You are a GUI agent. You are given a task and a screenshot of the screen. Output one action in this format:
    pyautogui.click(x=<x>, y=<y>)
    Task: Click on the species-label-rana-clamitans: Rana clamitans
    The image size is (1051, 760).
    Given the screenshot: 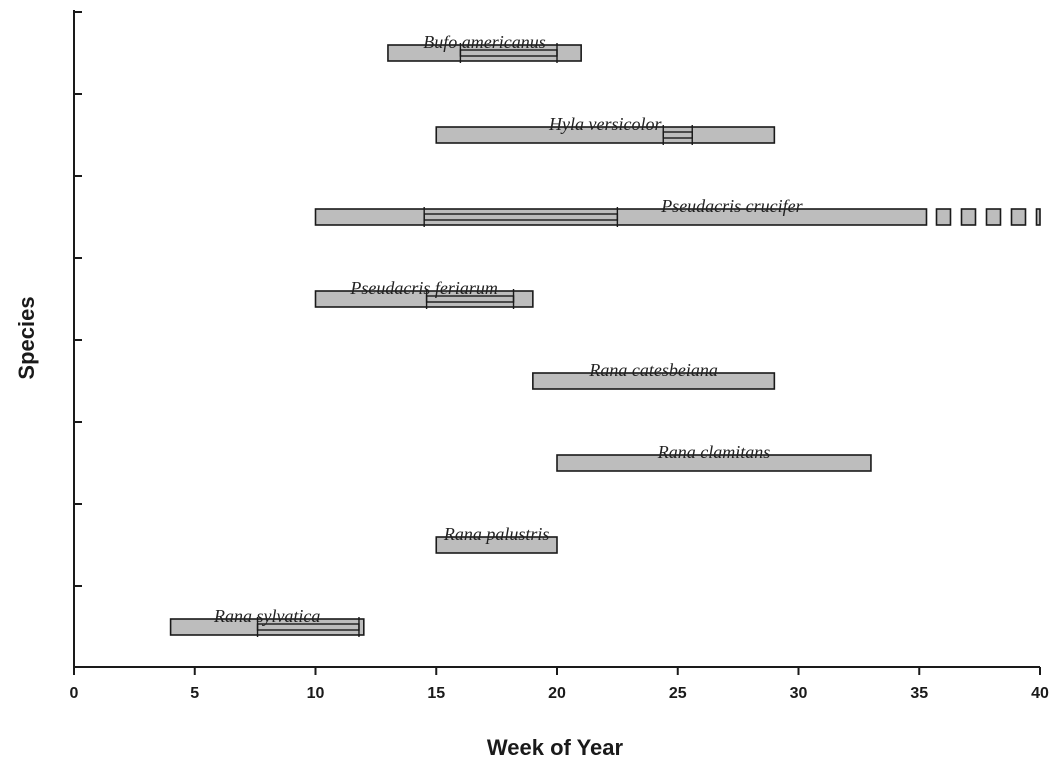 What is the action you would take?
    pyautogui.click(x=714, y=452)
    